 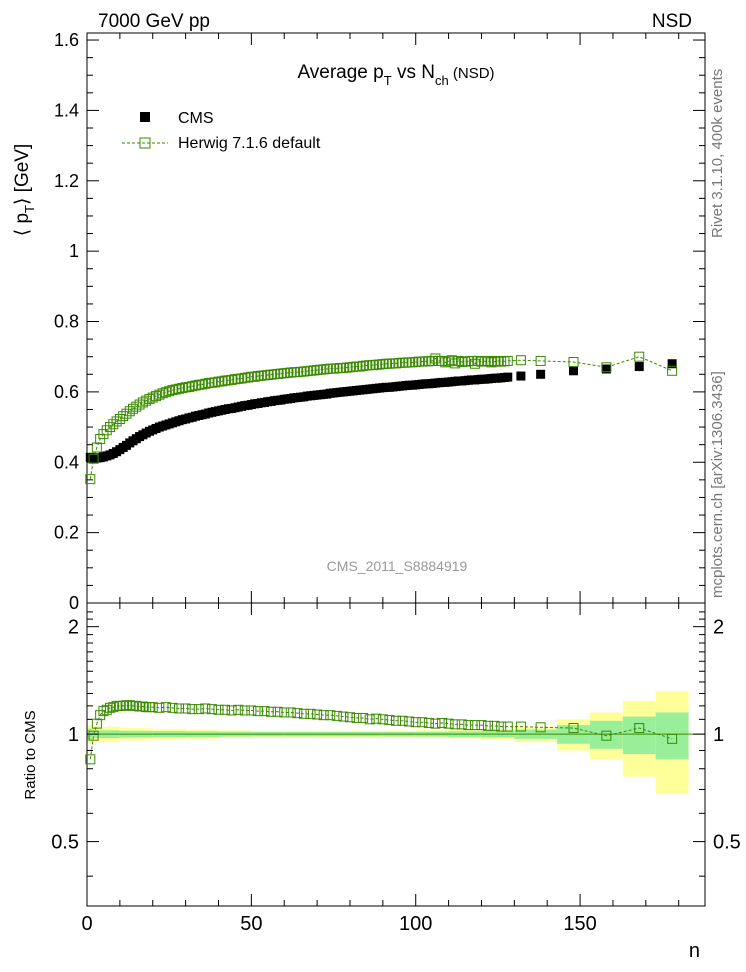 I want to click on ratio-y-tick-label-right: 1, so click(x=718, y=735).